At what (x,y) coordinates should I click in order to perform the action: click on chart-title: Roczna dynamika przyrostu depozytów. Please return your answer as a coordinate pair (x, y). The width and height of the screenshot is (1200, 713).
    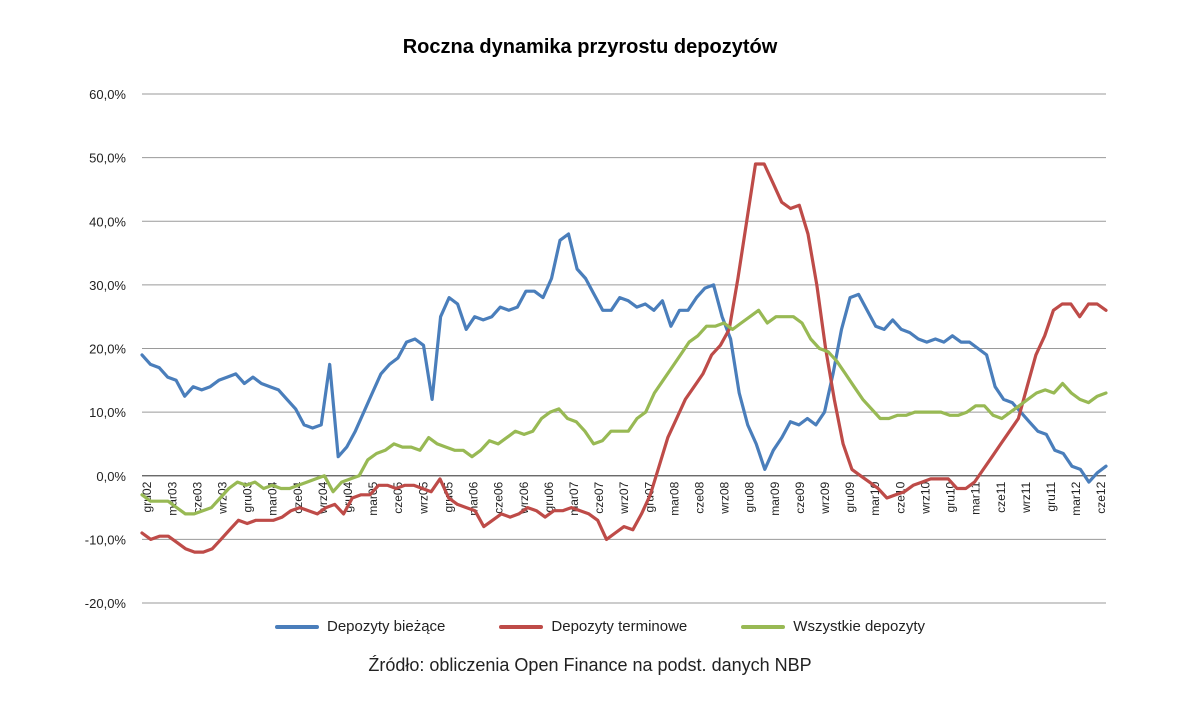
    Looking at the image, I should click on (590, 47).